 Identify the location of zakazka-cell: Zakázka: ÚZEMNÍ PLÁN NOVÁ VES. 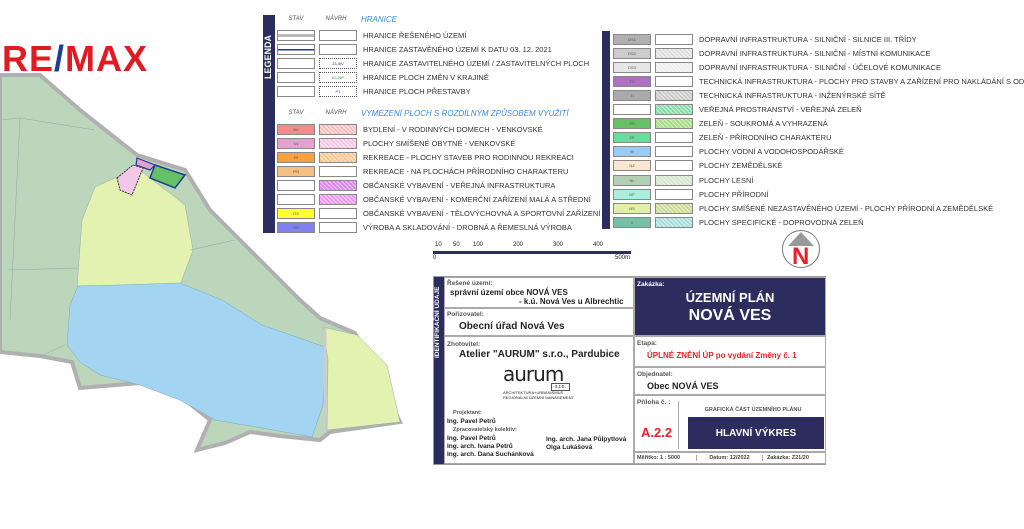
(730, 306).